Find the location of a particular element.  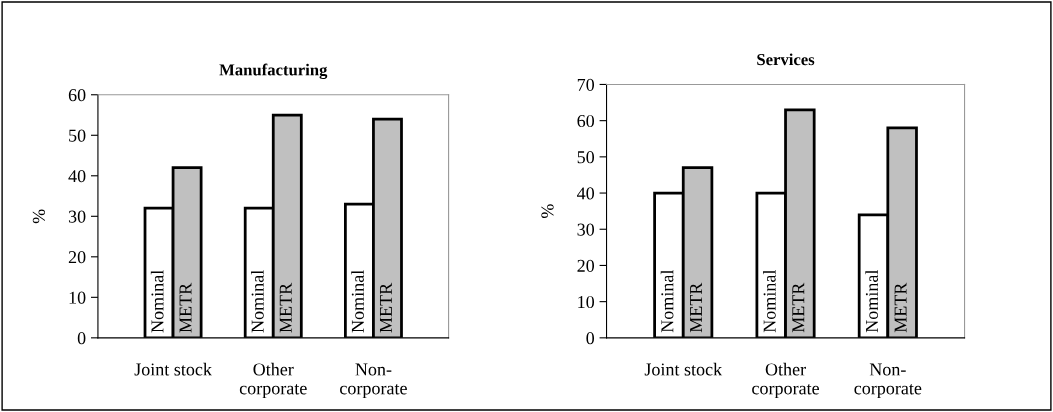

chart-title: Services is located at coordinates (786, 59).